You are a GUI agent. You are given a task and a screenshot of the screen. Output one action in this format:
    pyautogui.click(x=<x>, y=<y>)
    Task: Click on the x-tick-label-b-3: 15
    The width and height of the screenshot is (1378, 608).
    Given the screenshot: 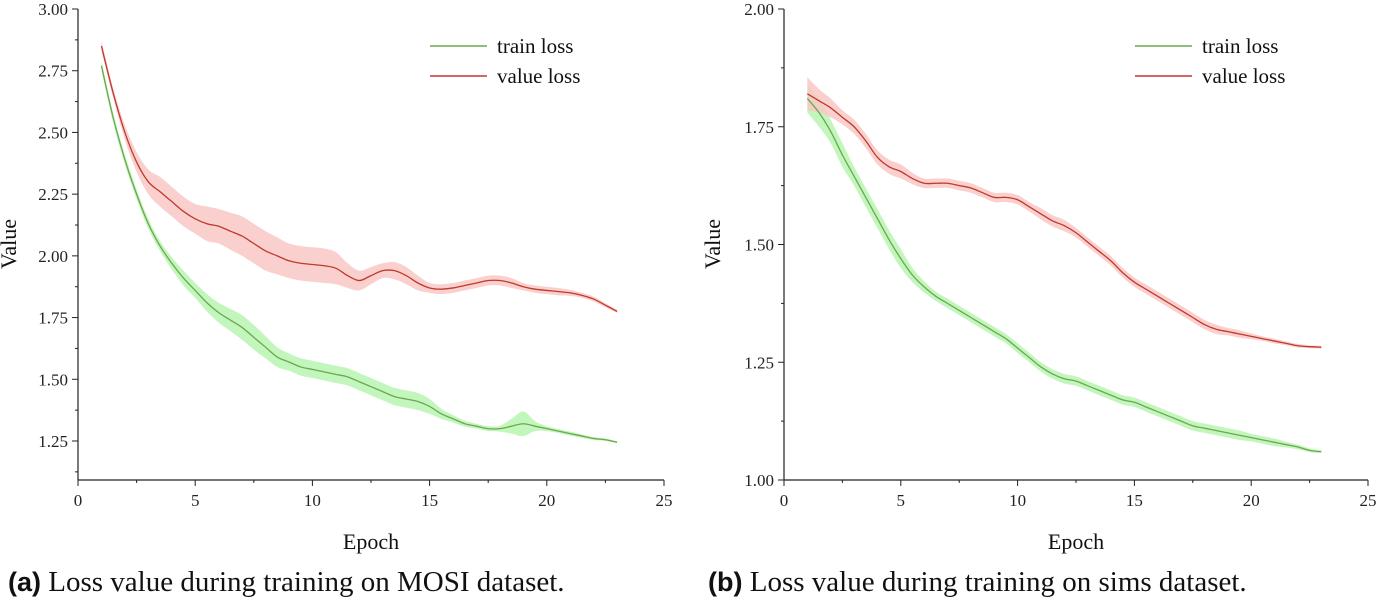 What is the action you would take?
    pyautogui.click(x=1134, y=500)
    